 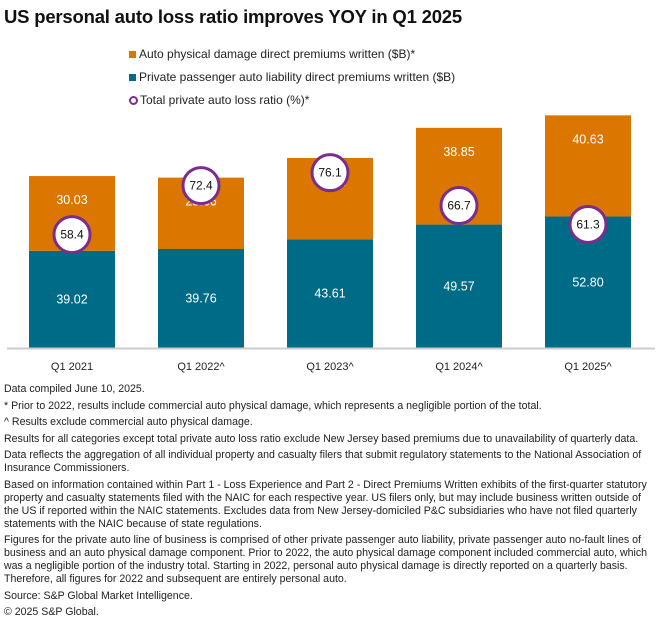 What do you see at coordinates (51, 612) in the screenshot?
I see `note-copyright: © 2025 S&P Global.` at bounding box center [51, 612].